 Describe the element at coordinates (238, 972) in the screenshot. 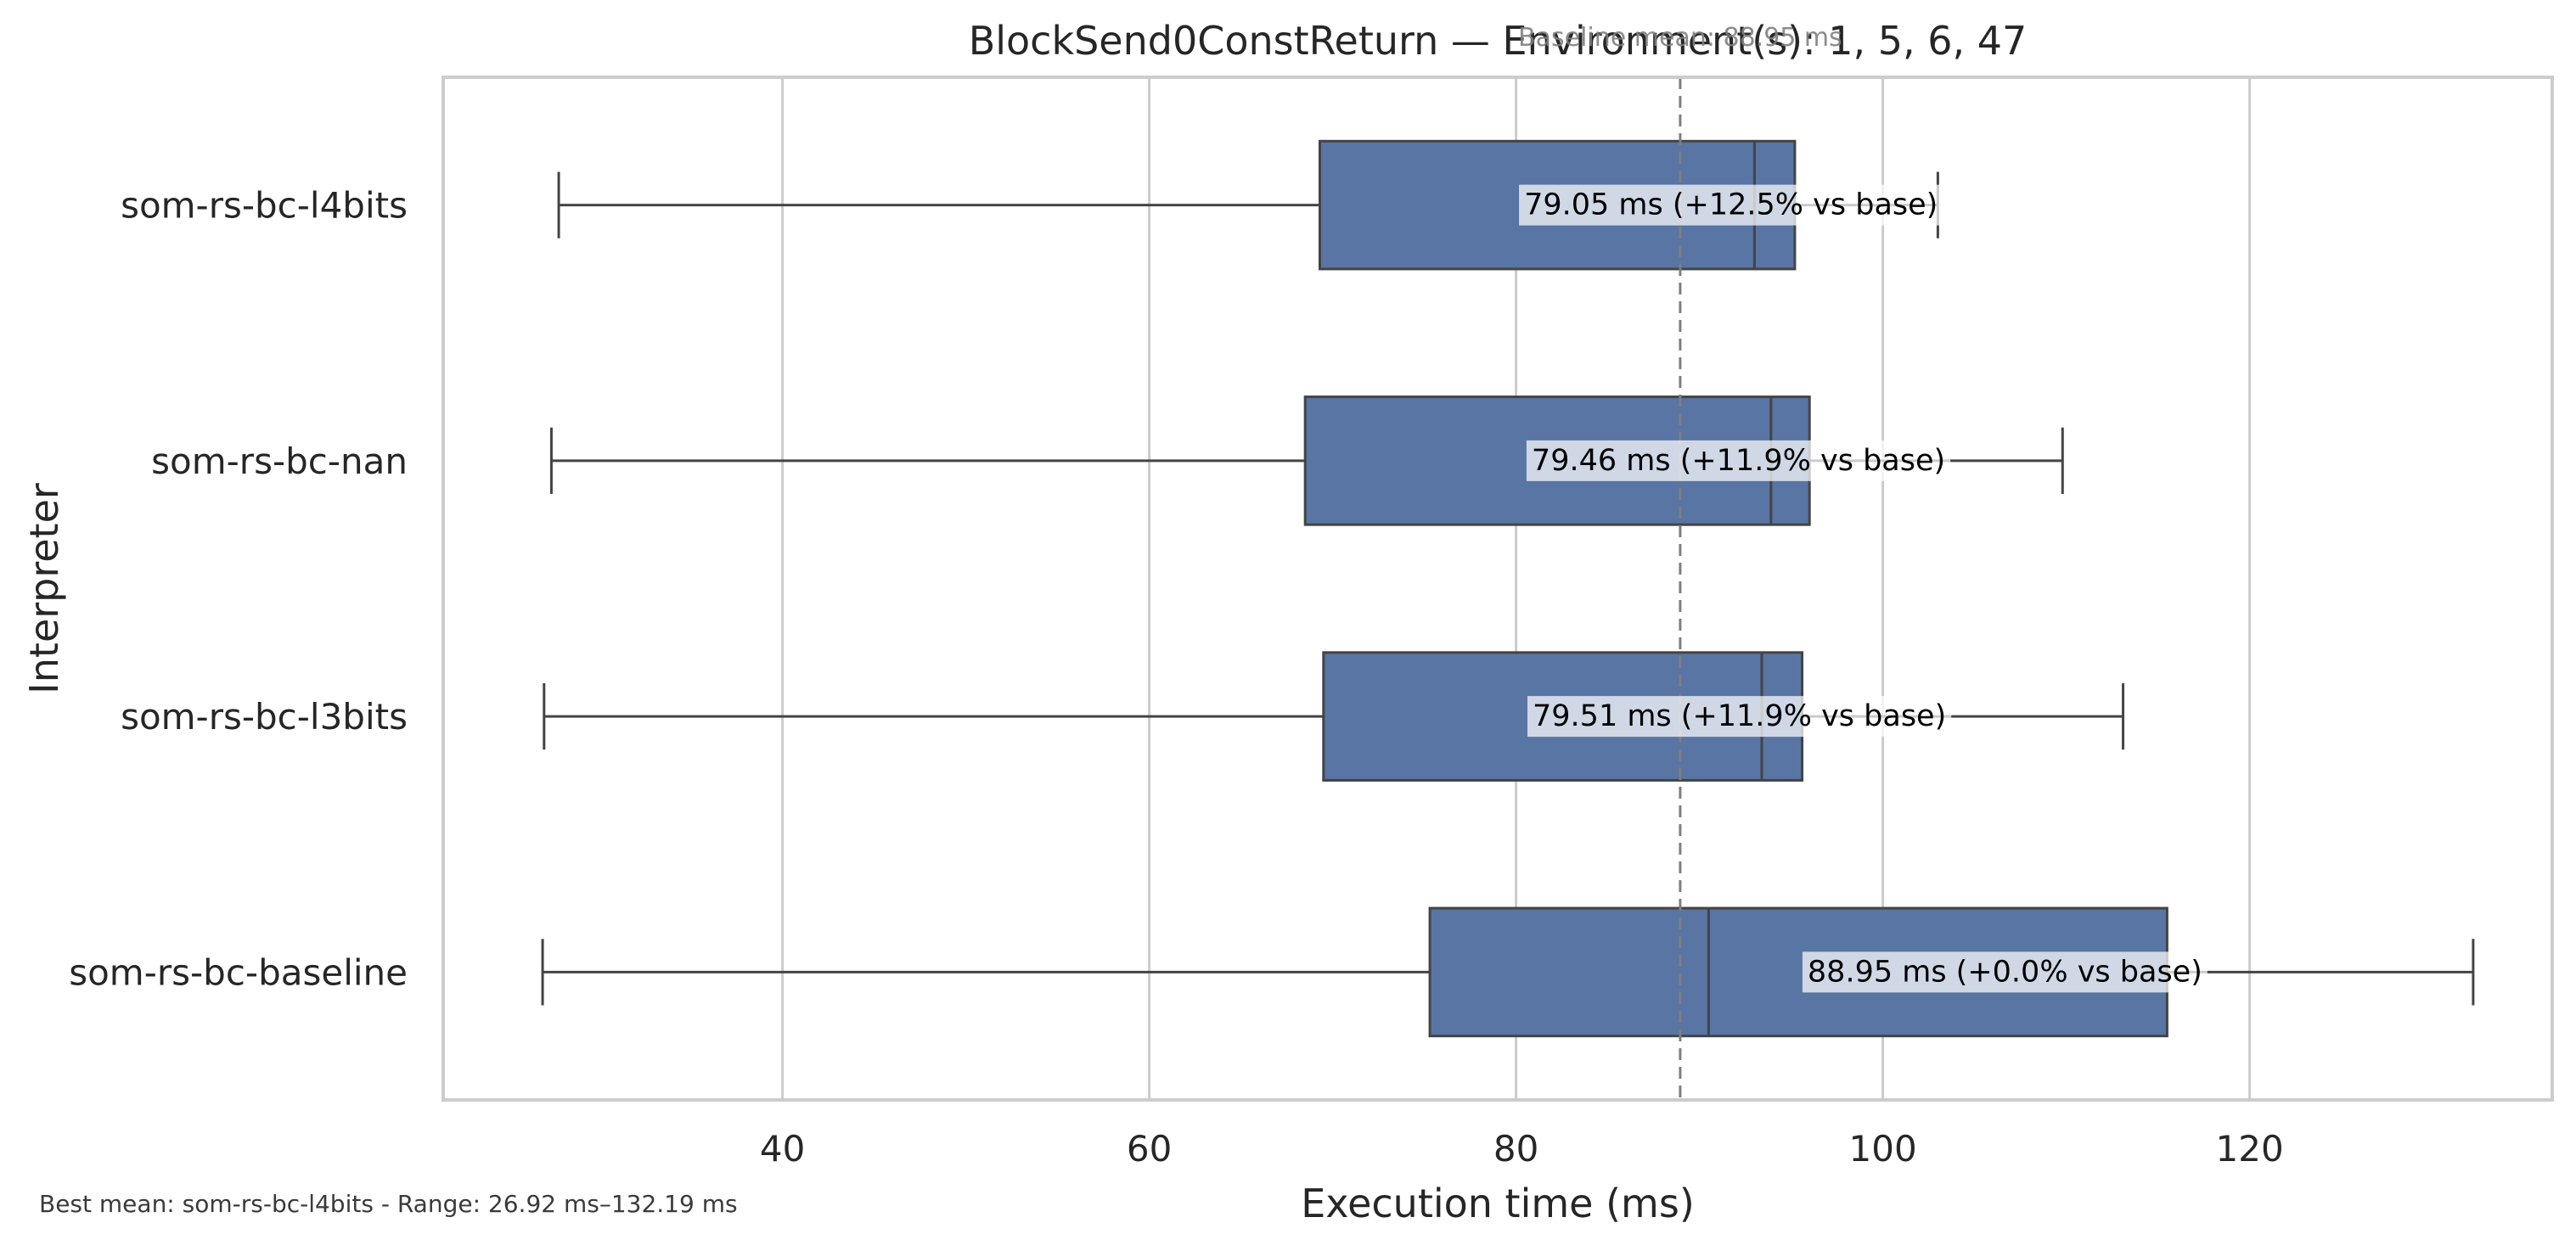

I see `y-tick-label: som-rs-bc-baseline` at that location.